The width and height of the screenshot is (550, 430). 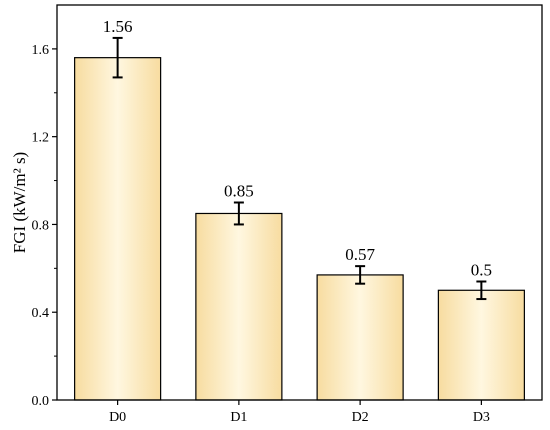 I want to click on y-tick-label-3: 1.2, so click(x=41, y=138).